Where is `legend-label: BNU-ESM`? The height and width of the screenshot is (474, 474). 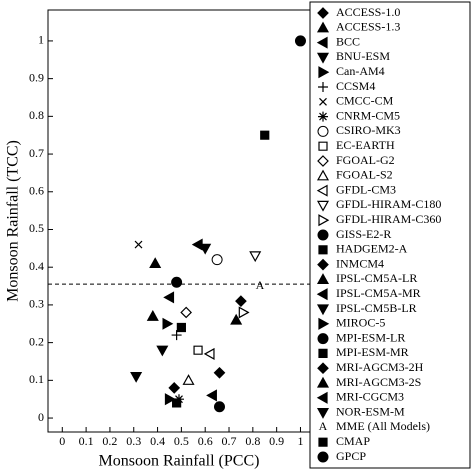 legend-label: BNU-ESM is located at coordinates (363, 56).